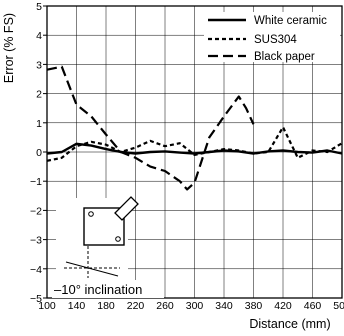 The width and height of the screenshot is (344, 336). I want to click on sensor-cable-connector, so click(126, 208).